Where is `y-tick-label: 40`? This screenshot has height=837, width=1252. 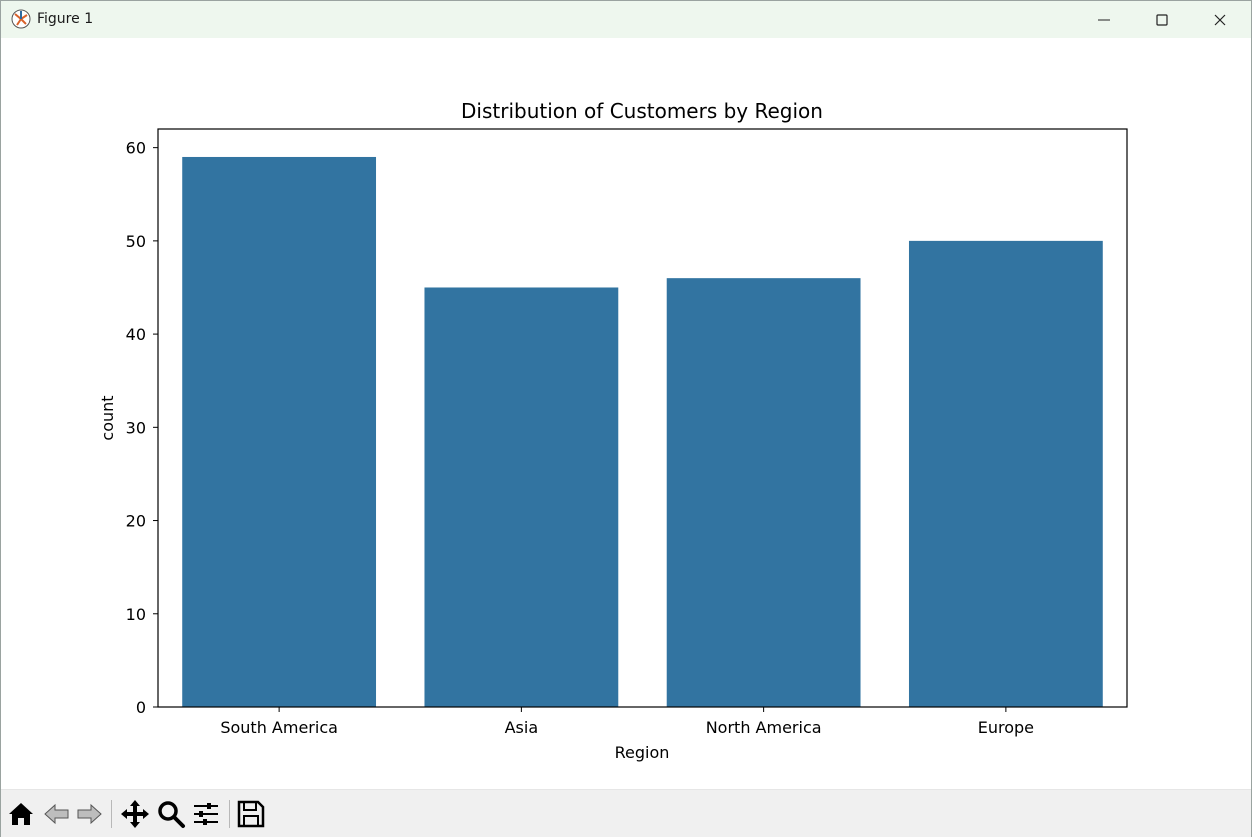
y-tick-label: 40 is located at coordinates (136, 334).